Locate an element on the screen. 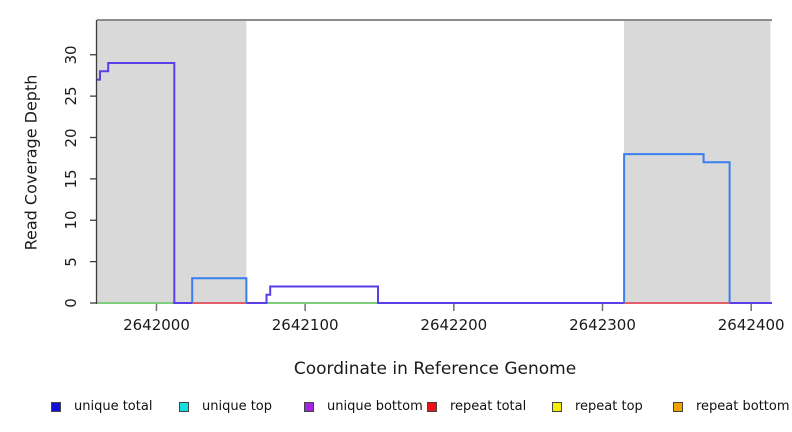 Image resolution: width=792 pixels, height=432 pixels. x-axis-title: Coordinate in Reference Genome is located at coordinates (435, 369).